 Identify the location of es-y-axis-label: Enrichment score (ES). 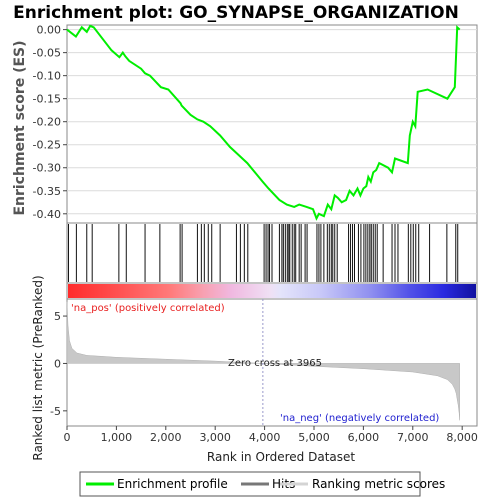
(20, 127).